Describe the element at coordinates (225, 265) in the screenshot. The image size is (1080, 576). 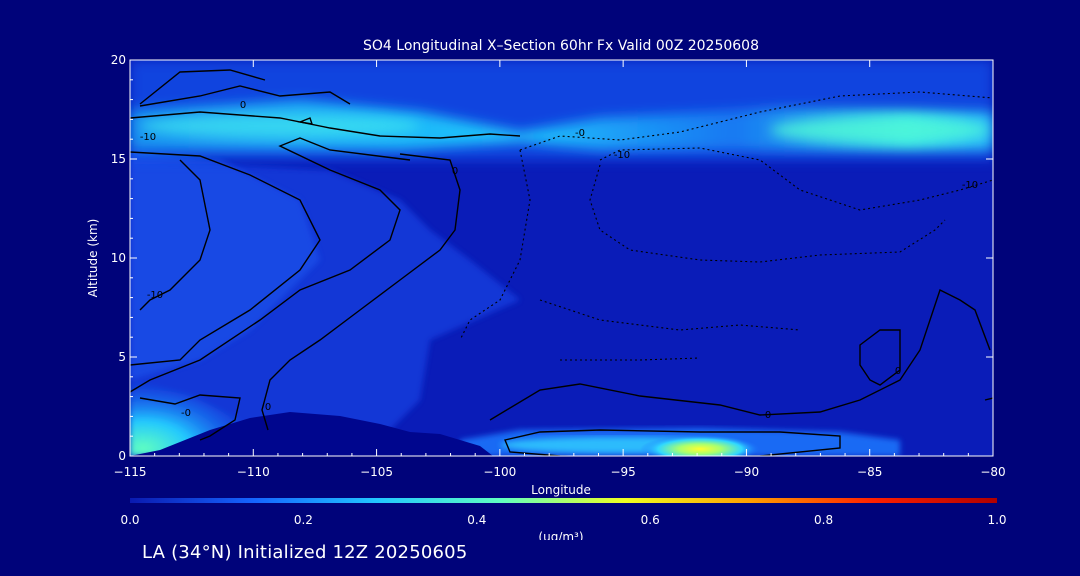
I see `field-left-column` at that location.